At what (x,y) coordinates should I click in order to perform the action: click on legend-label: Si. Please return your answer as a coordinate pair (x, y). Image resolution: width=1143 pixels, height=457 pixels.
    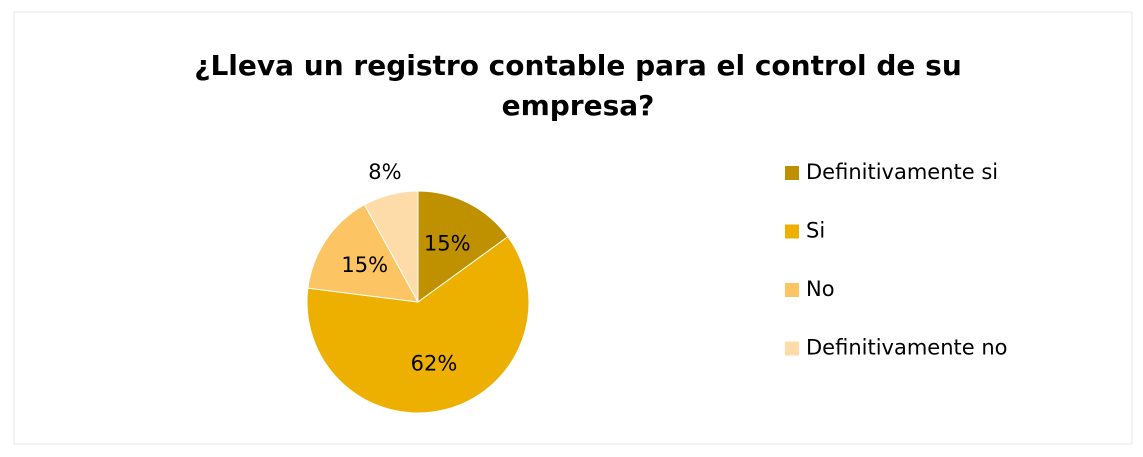
    Looking at the image, I should click on (815, 231).